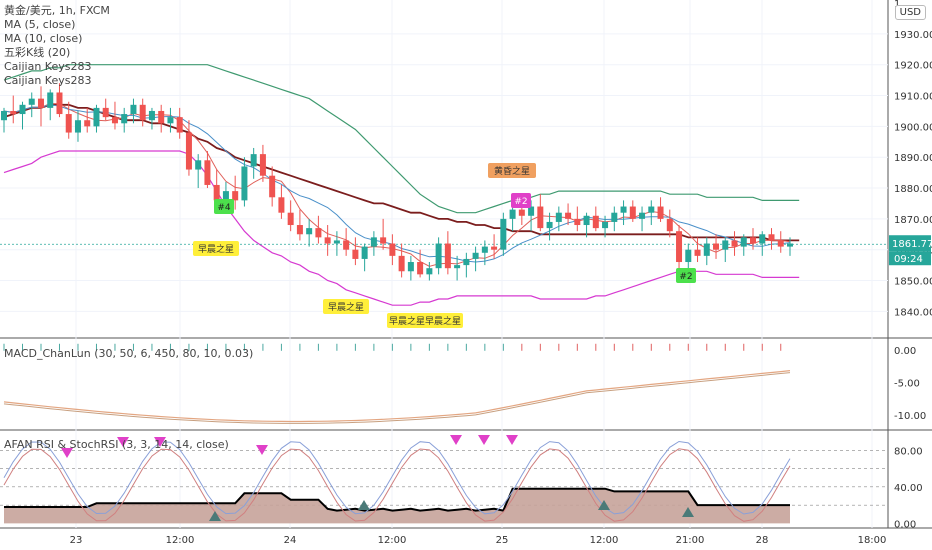  What do you see at coordinates (48, 80) in the screenshot?
I see `legend-keys2: Caijian Keys283` at bounding box center [48, 80].